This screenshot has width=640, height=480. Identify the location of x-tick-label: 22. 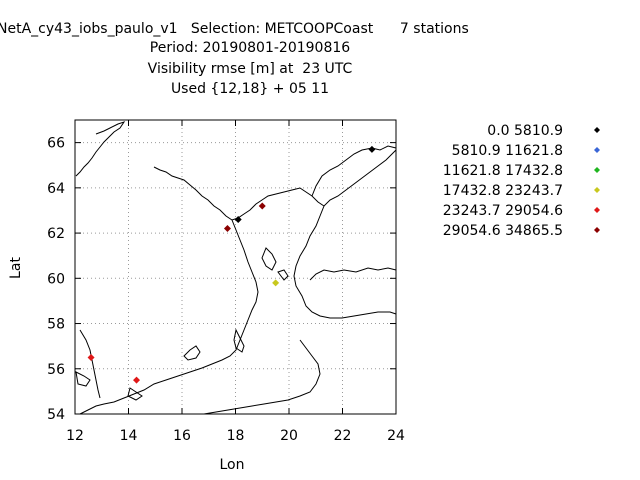
(343, 436).